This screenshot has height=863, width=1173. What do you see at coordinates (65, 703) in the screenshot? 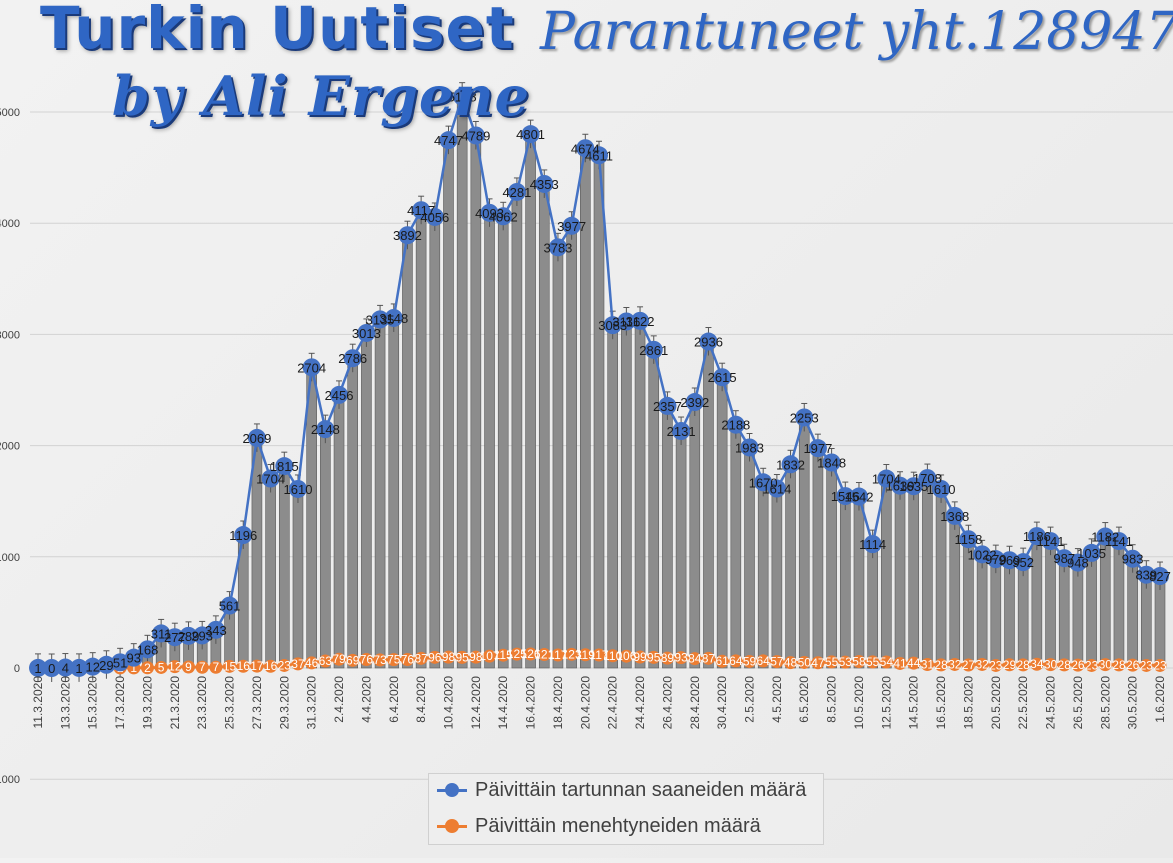
I see `x-tick-label: 13.3.2020` at bounding box center [65, 703].